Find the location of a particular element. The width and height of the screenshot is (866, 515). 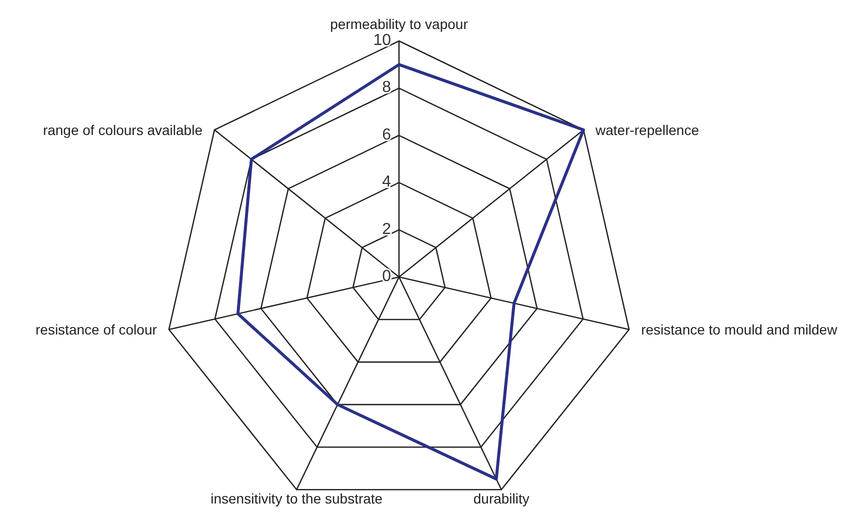

spoke-label: resistance of colour is located at coordinates (97, 330).